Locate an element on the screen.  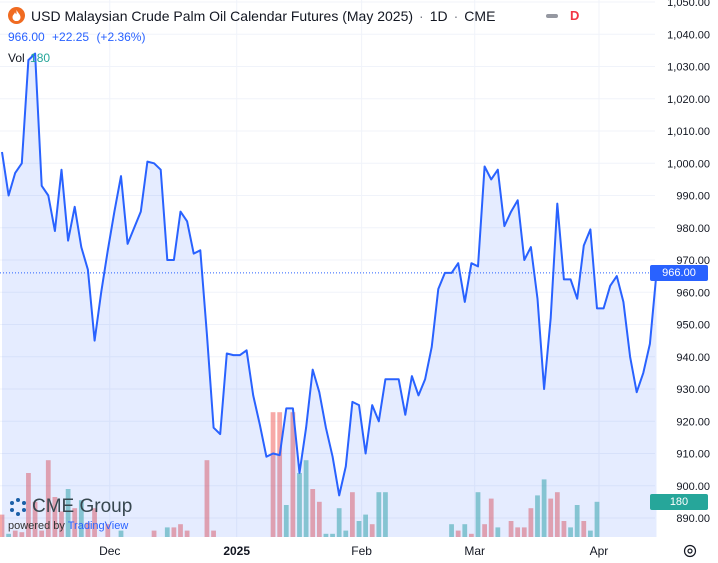
last-price: 966.00 is located at coordinates (26, 37).